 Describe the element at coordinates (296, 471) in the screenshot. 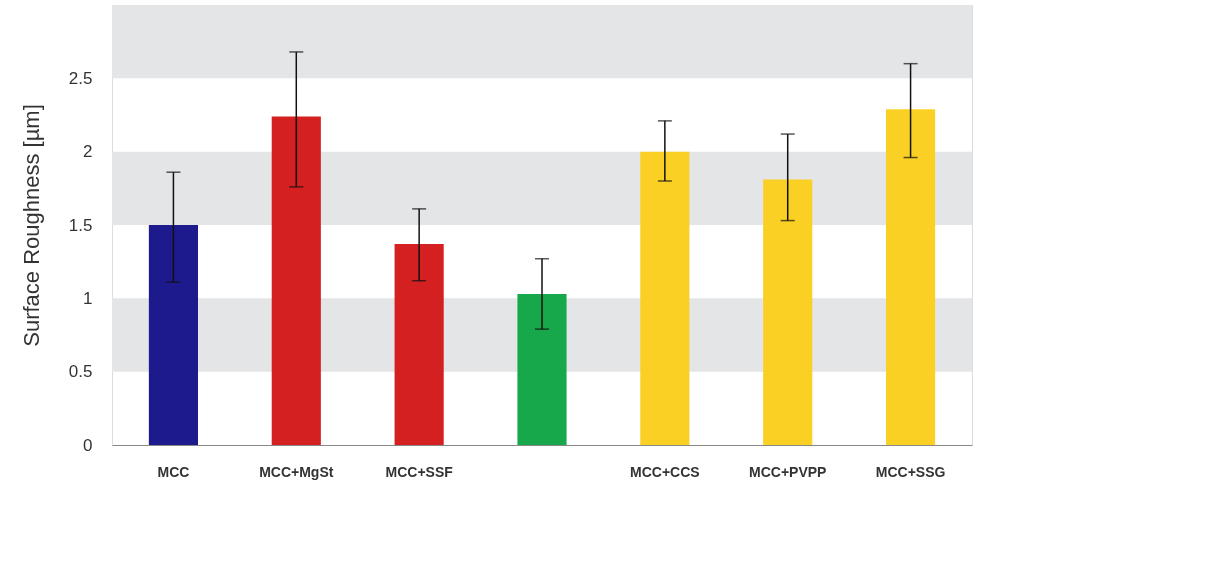

I see `x-tick-label: MCC+MgSt` at that location.